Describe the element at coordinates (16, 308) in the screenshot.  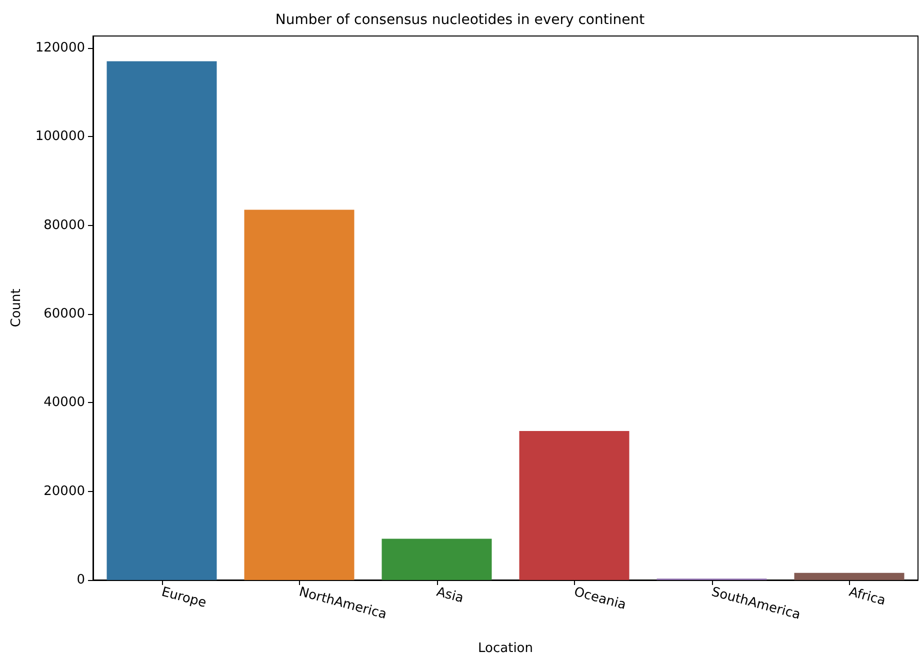
I see `y-axis-title: Count` at that location.